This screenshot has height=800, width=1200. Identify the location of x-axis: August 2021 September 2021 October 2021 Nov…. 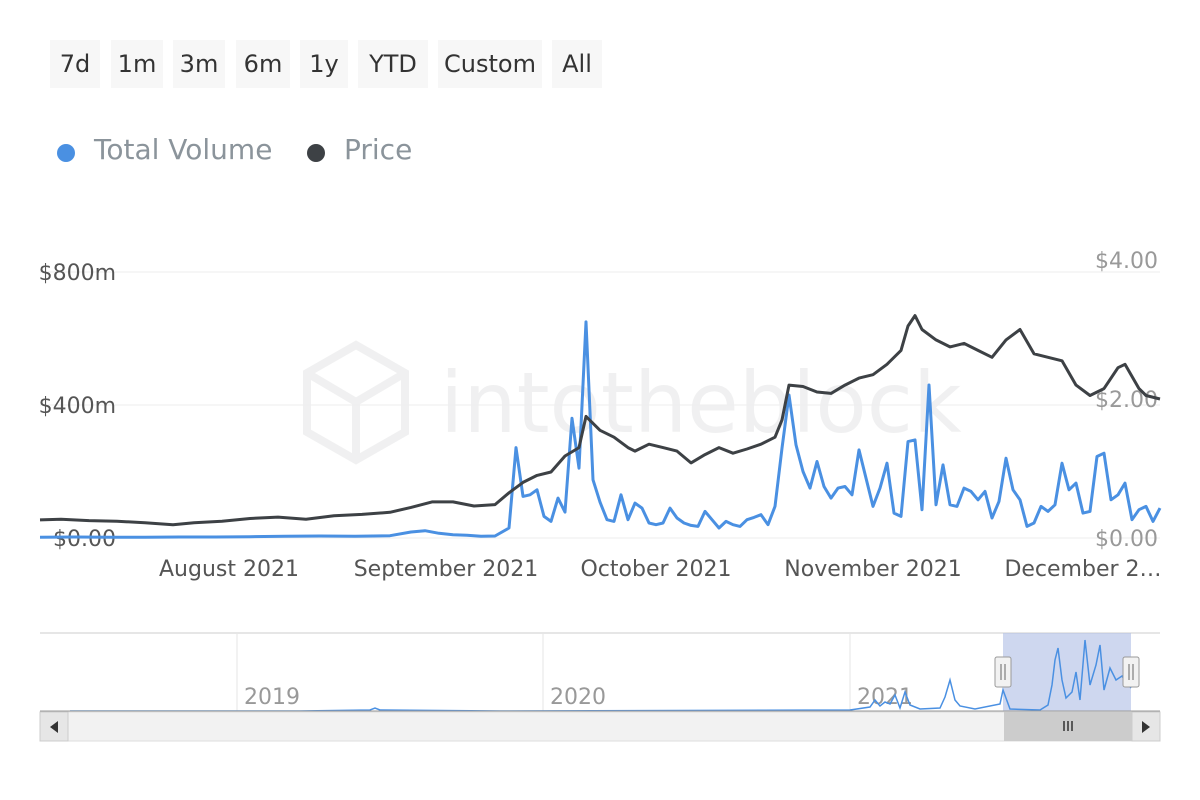
(660, 569).